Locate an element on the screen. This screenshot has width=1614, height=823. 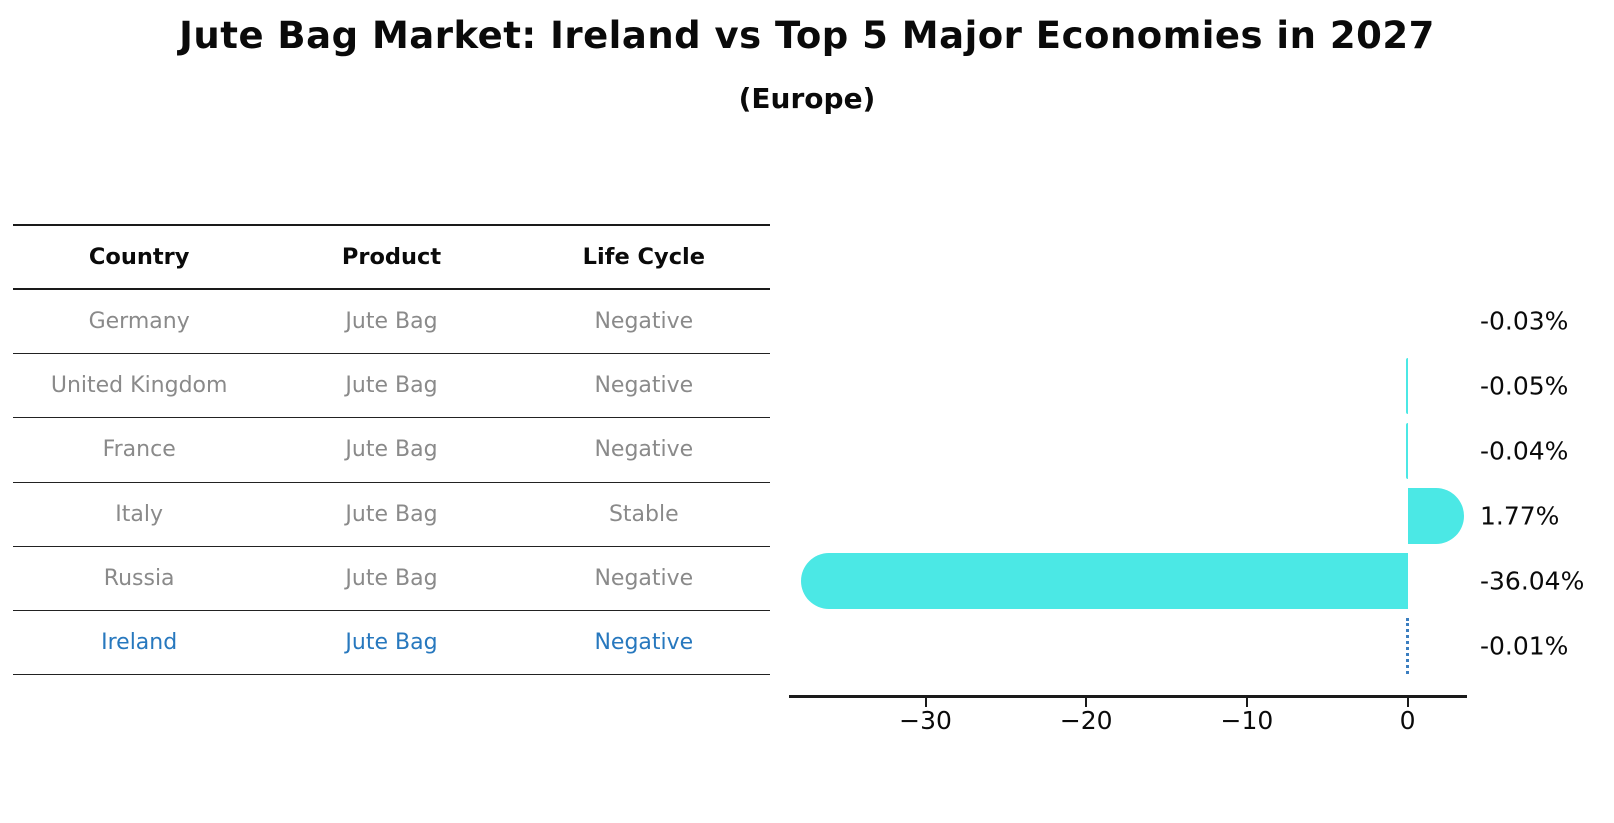
table-cell-life-cycle: Stable is located at coordinates (643, 514).